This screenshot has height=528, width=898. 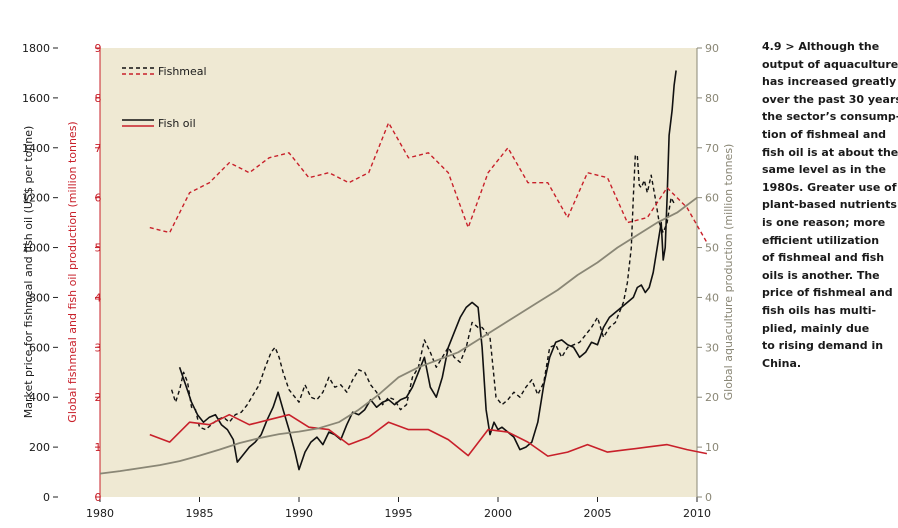 What do you see at coordinates (36, 148) in the screenshot?
I see `price-tick-label: 1400` at bounding box center [36, 148].